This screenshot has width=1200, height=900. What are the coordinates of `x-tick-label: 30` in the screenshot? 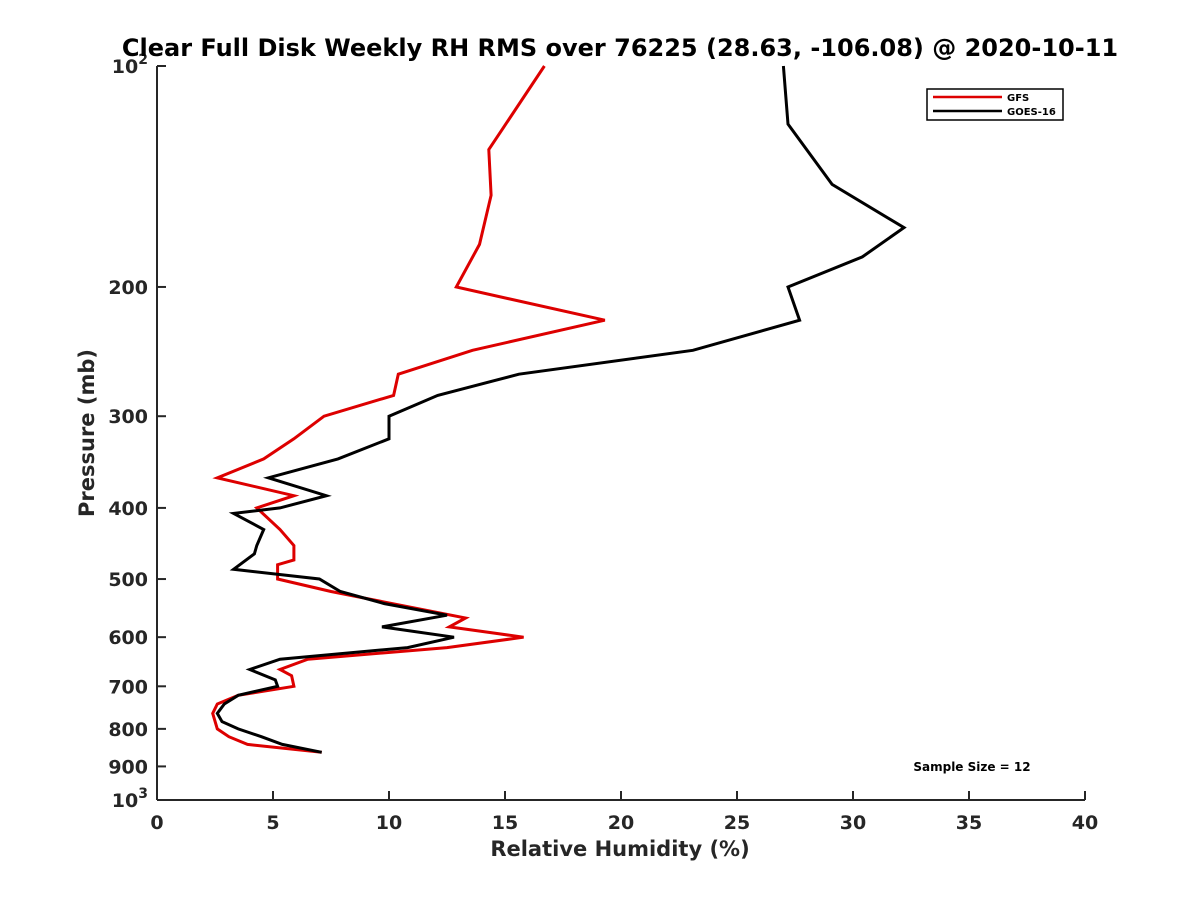 It's located at (853, 823).